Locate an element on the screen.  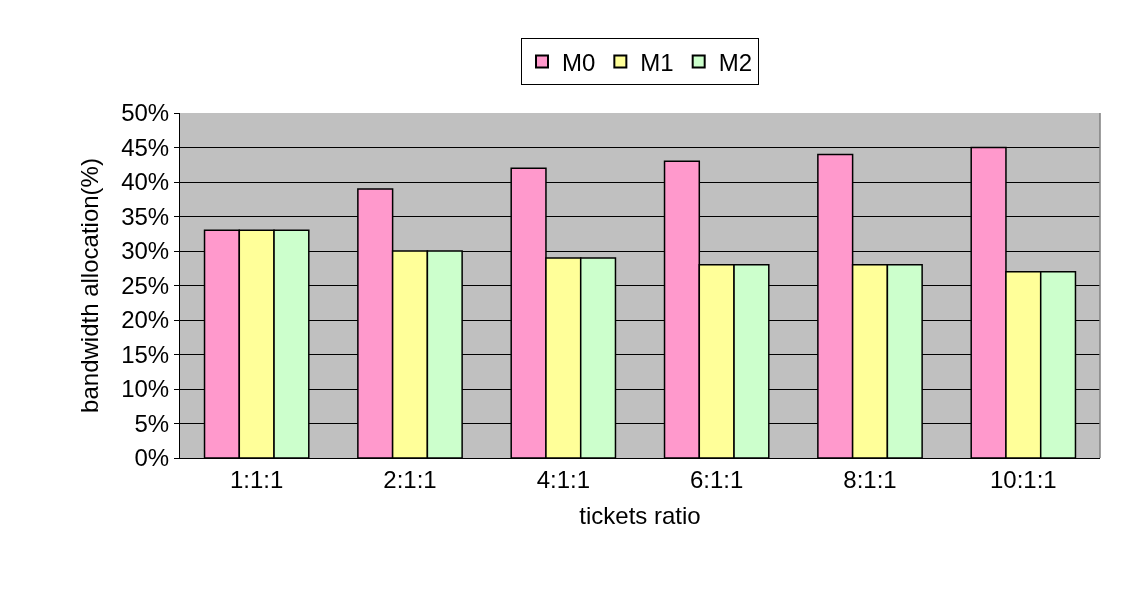
y-tick-label: 45% is located at coordinates (145, 147).